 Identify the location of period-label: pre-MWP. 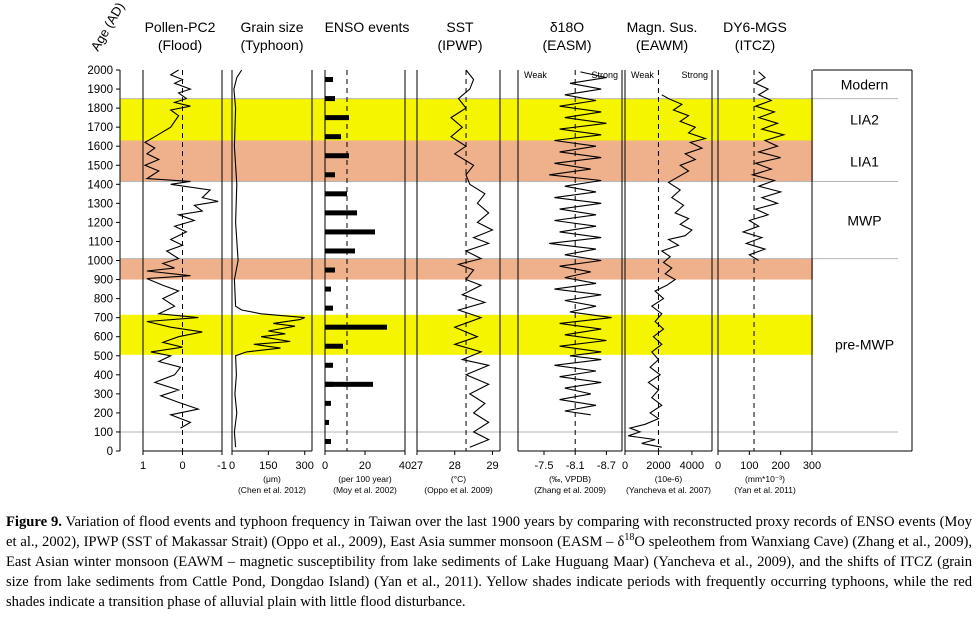
(864, 344).